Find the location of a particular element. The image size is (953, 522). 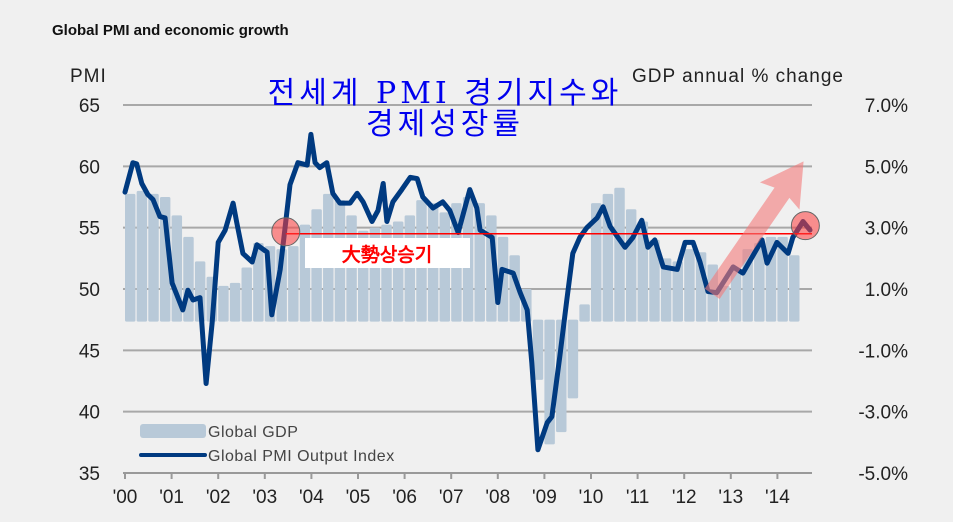

legend-label-gdp: Global GDP is located at coordinates (253, 432).